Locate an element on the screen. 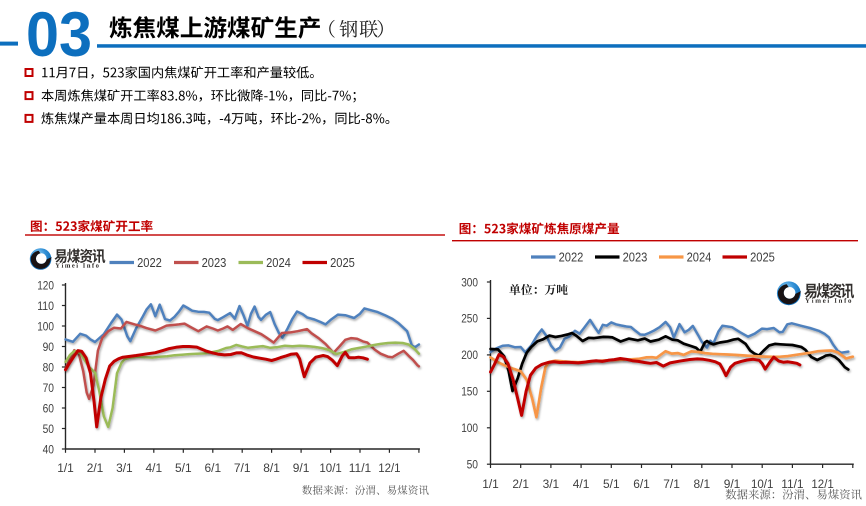 The width and height of the screenshot is (866, 506). svg-text: 300 is located at coordinates (469, 282).